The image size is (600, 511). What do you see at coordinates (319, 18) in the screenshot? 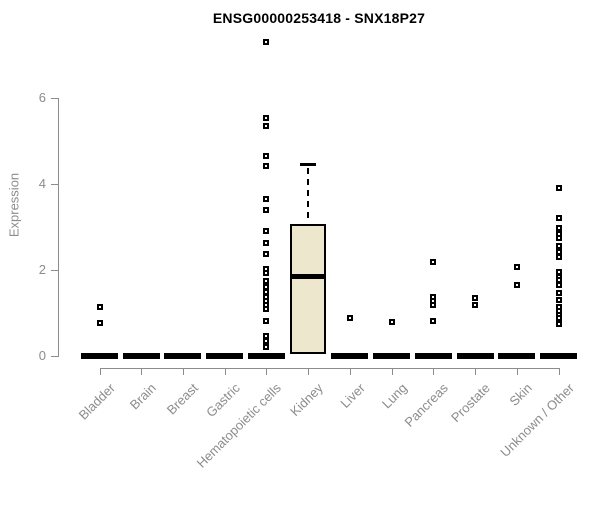
I see `chart-title: ENSG00000253418 - SNX18P27` at bounding box center [319, 18].